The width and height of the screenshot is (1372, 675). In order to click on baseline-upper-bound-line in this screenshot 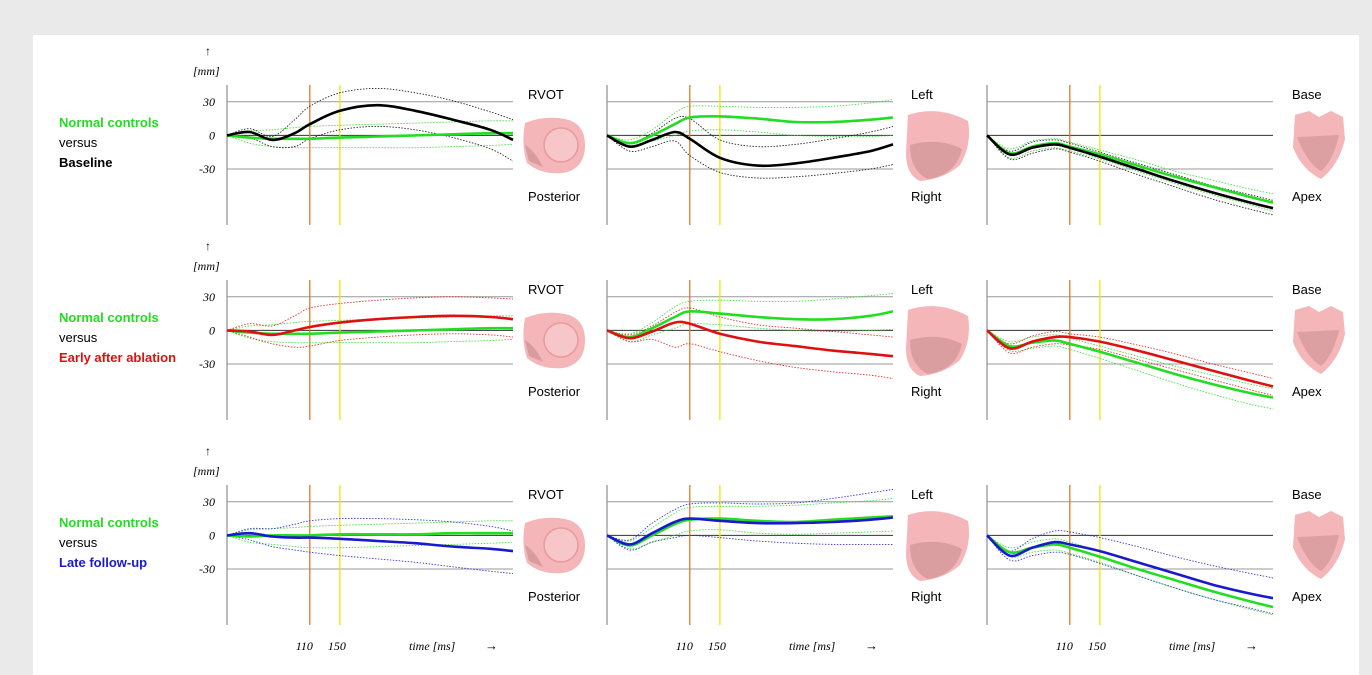, I will do `click(1130, 168)`.